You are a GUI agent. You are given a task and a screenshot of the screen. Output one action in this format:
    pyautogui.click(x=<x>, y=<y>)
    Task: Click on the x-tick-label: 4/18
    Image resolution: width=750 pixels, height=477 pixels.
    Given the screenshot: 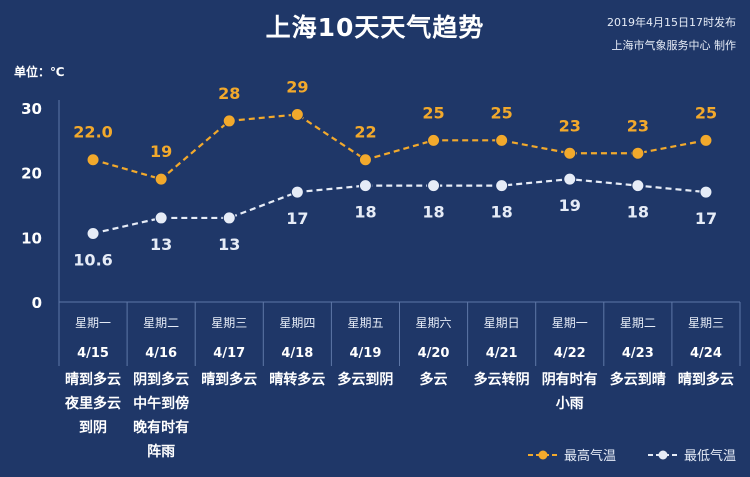 What is the action you would take?
    pyautogui.click(x=297, y=353)
    